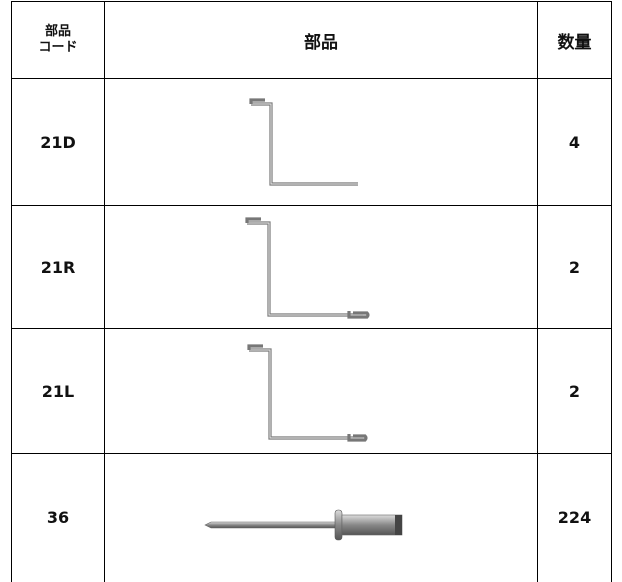 The height and width of the screenshot is (582, 622). What do you see at coordinates (58, 267) in the screenshot?
I see `code-cell: 21R` at bounding box center [58, 267].